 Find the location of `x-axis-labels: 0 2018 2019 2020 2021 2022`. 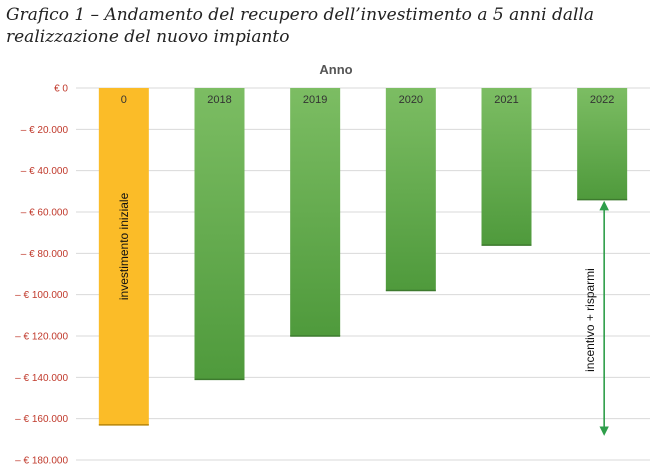

x-axis-labels: 0 2018 2019 2020 2021 2022 is located at coordinates (368, 100).